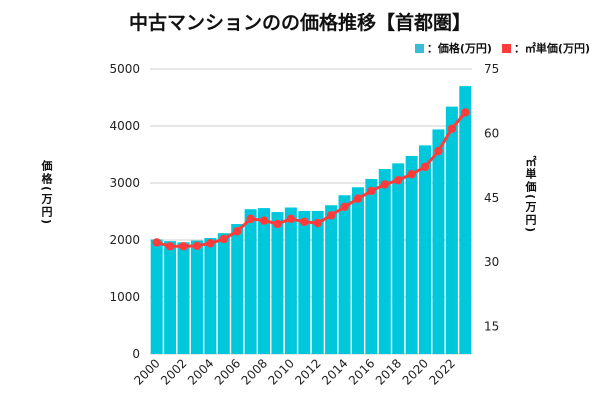  I want to click on bar-2008, so click(264, 281).